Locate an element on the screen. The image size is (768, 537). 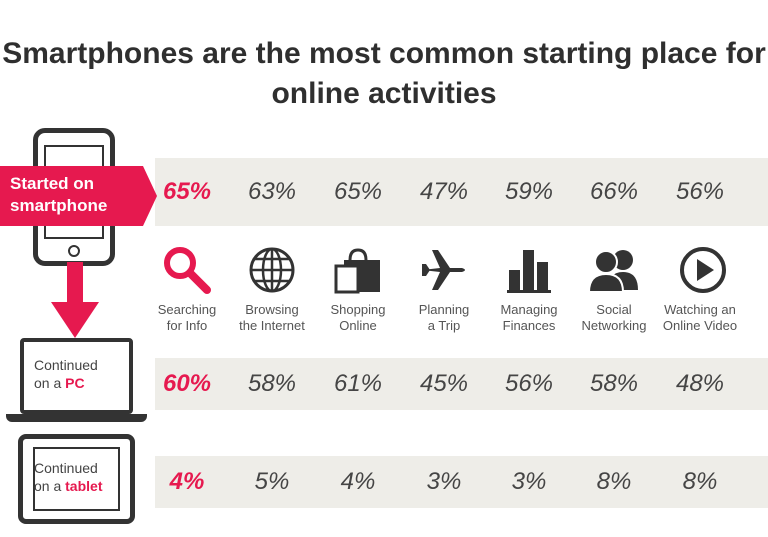
shopping-bag-icon is located at coordinates (357, 271).